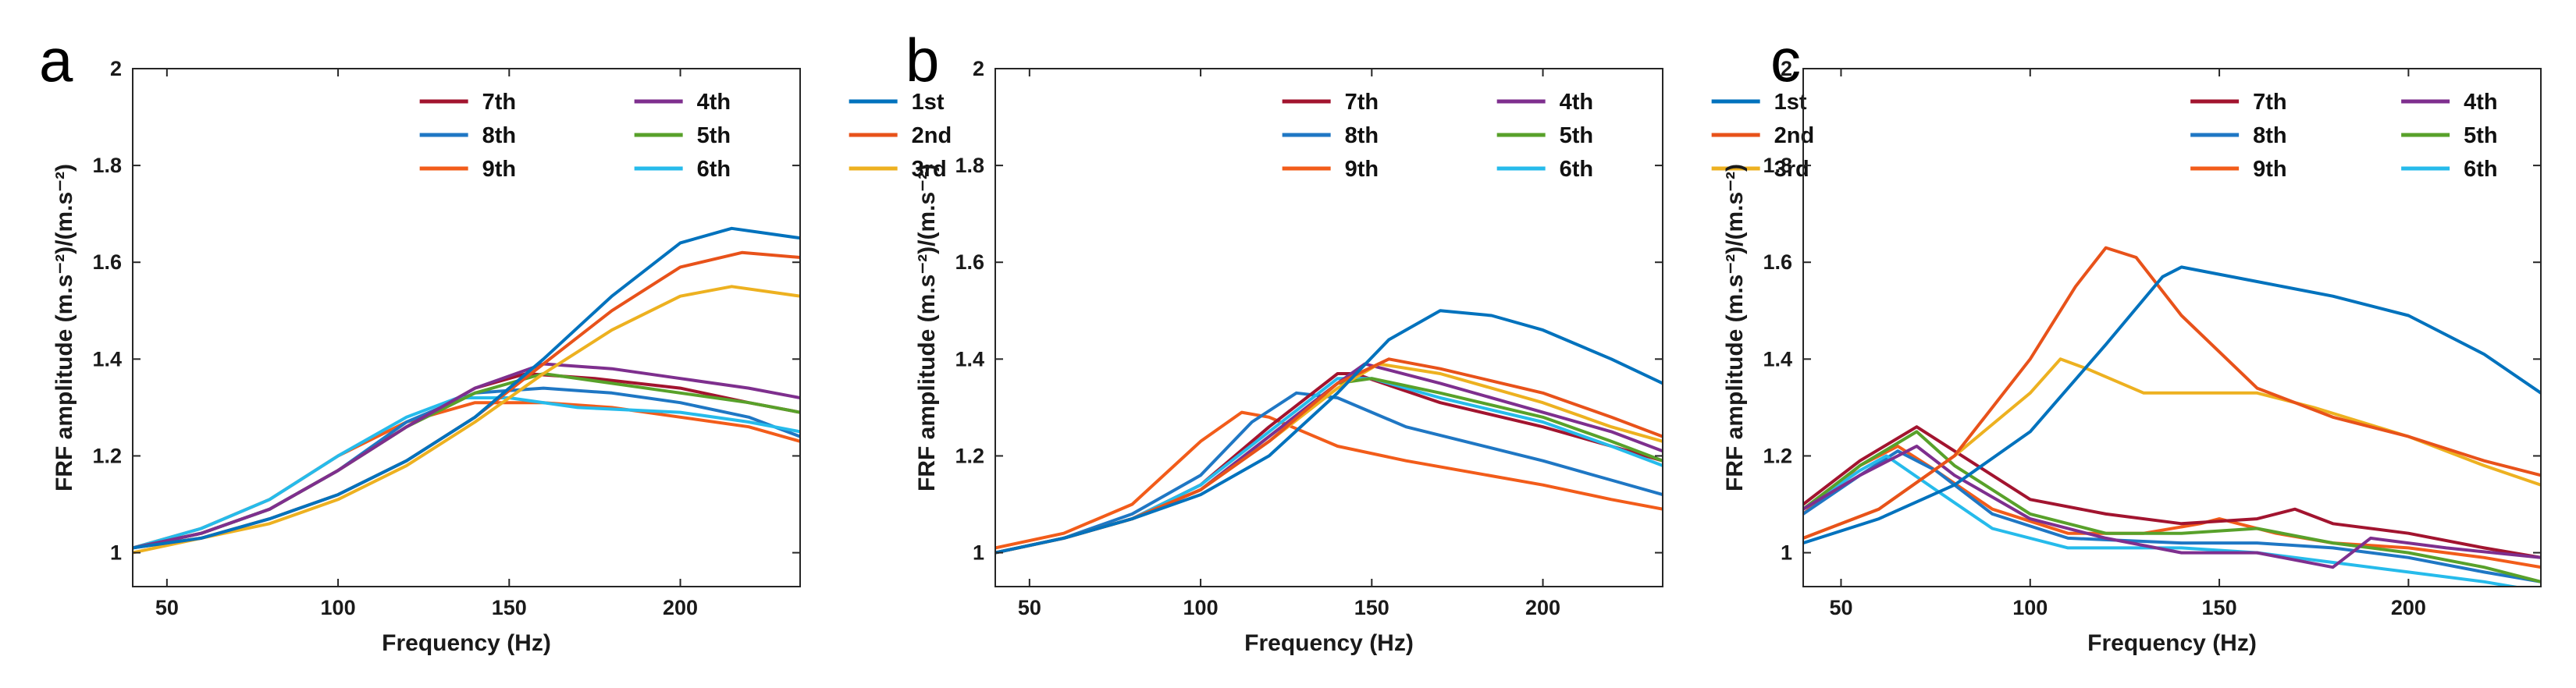 This screenshot has width=2576, height=688. I want to click on panel-label: c, so click(1785, 60).